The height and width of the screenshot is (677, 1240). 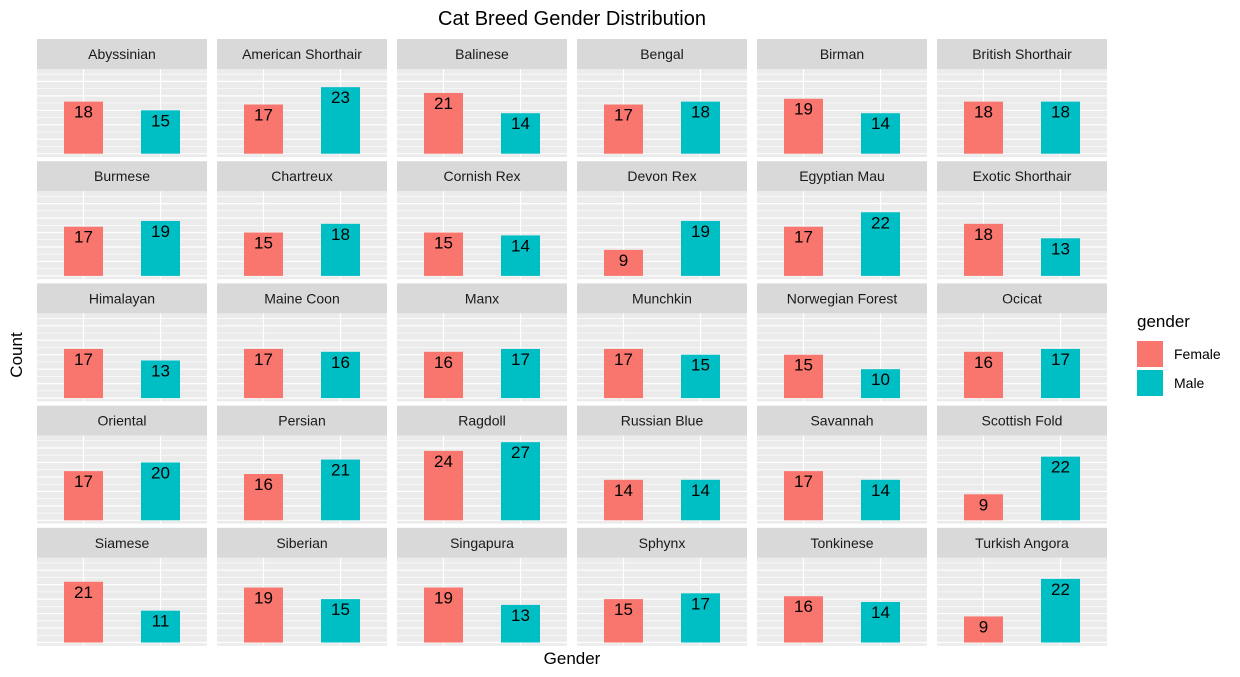 What do you see at coordinates (263, 243) in the screenshot?
I see `bar-label-female: 15` at bounding box center [263, 243].